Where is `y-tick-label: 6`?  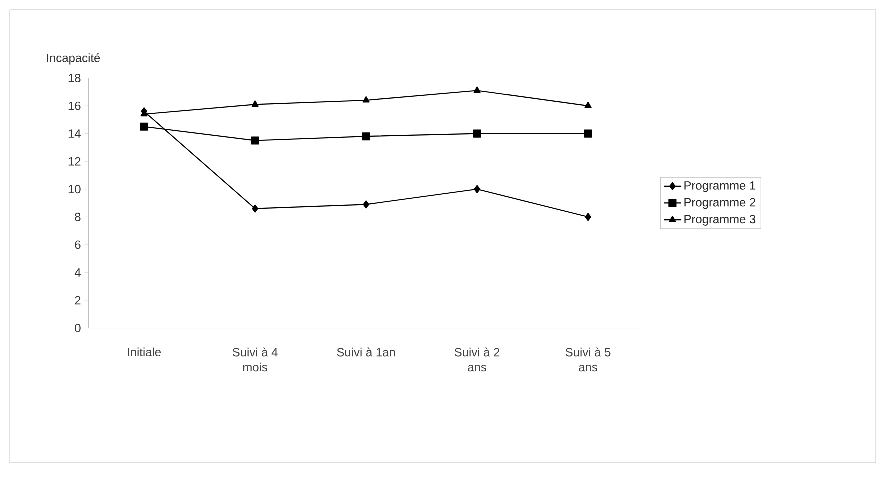 y-tick-label: 6 is located at coordinates (78, 245).